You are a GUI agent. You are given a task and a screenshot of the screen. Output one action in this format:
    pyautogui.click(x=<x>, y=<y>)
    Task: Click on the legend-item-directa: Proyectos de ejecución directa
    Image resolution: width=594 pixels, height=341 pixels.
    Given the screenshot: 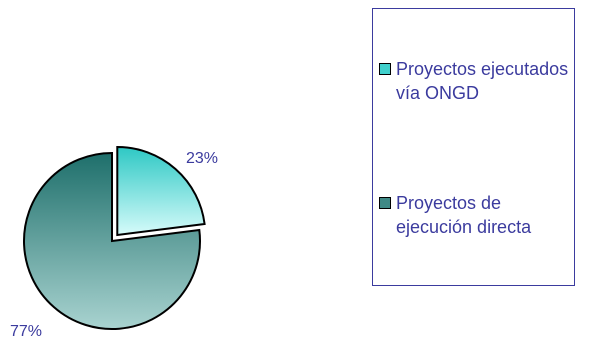 What is the action you would take?
    pyautogui.click(x=476, y=215)
    